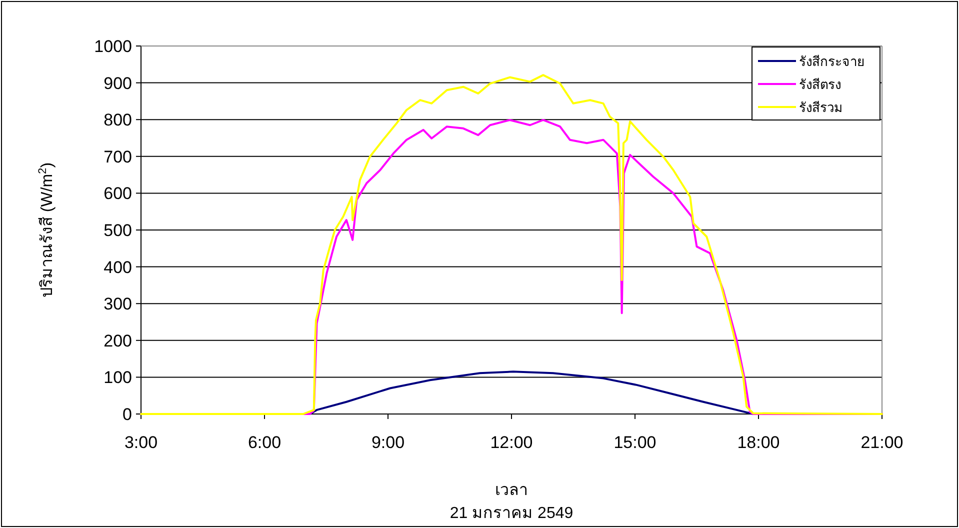 This screenshot has height=528, width=959. What do you see at coordinates (882, 442) in the screenshot?
I see `x-tick-label: 21:00` at bounding box center [882, 442].